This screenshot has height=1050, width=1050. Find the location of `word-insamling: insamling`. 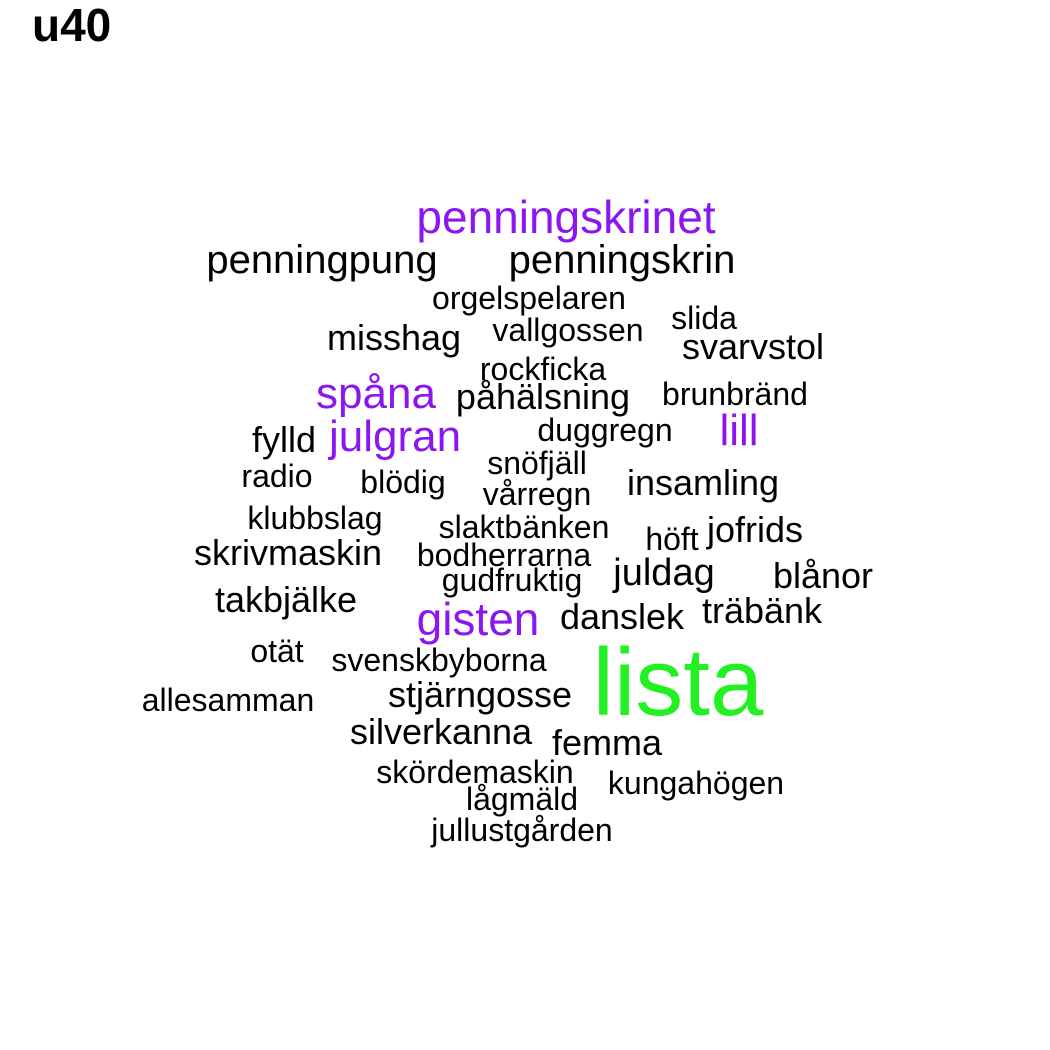

word-insamling: insamling is located at coordinates (703, 482).